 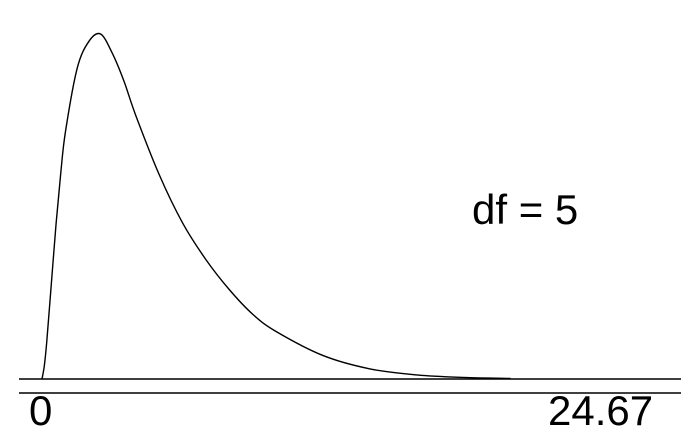 I want to click on x-tick-label-min: 0, so click(x=40, y=409).